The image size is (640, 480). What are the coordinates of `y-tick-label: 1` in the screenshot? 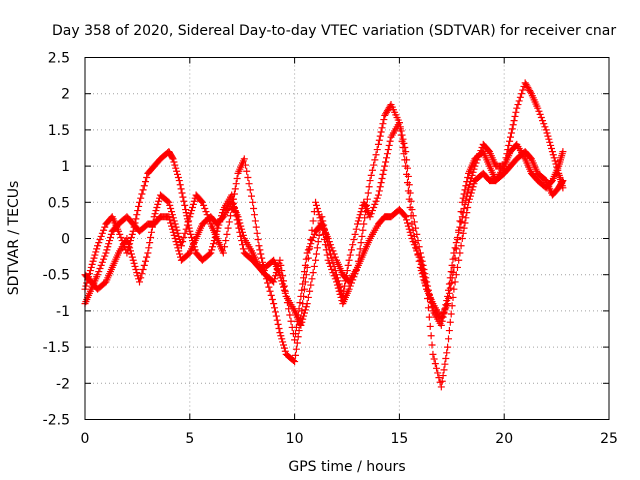 It's located at (65, 167).